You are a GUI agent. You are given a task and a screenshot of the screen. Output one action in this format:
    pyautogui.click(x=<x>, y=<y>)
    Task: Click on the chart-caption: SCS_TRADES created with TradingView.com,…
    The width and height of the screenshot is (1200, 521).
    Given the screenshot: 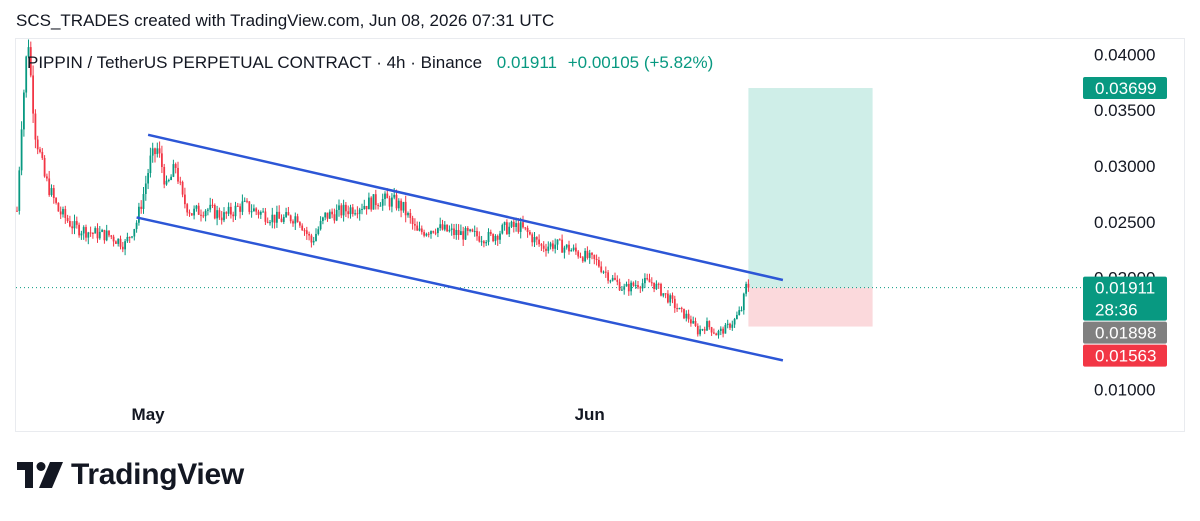 What is the action you would take?
    pyautogui.click(x=285, y=20)
    